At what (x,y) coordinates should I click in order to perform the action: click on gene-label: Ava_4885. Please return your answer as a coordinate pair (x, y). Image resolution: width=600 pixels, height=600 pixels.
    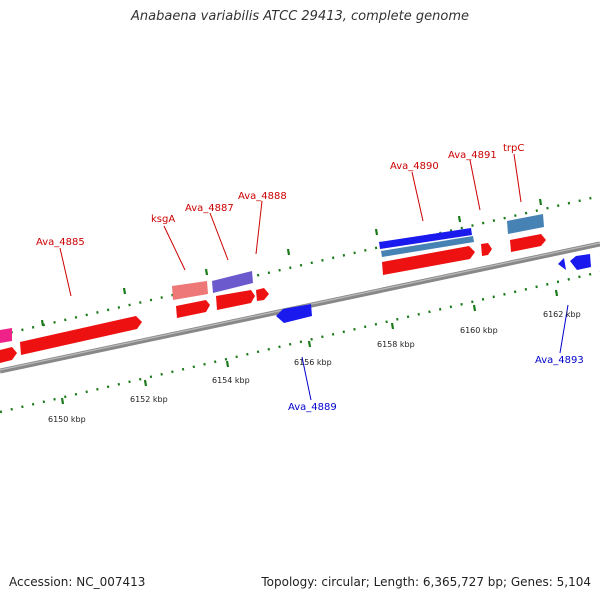
    Looking at the image, I should click on (60, 242).